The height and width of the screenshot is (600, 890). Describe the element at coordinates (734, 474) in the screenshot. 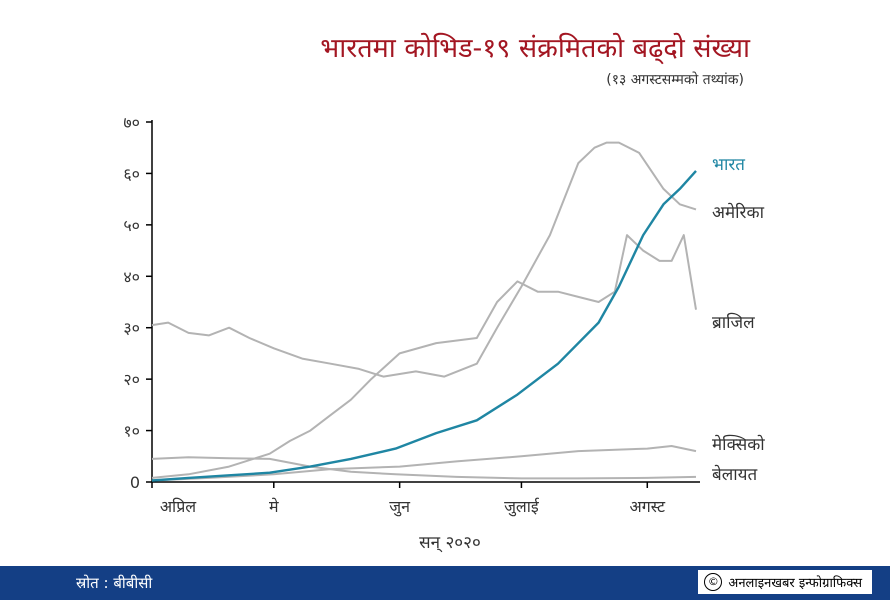

I see `series-label: बेलायत` at that location.